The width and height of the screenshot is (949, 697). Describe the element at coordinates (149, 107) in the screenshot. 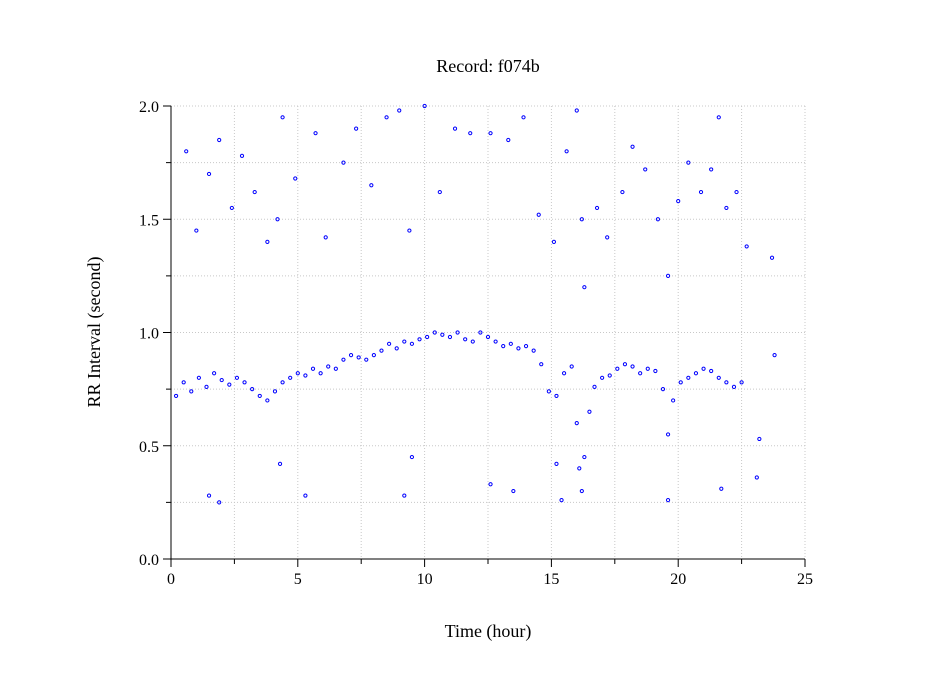

I see `y-tick-label: 2.0` at that location.